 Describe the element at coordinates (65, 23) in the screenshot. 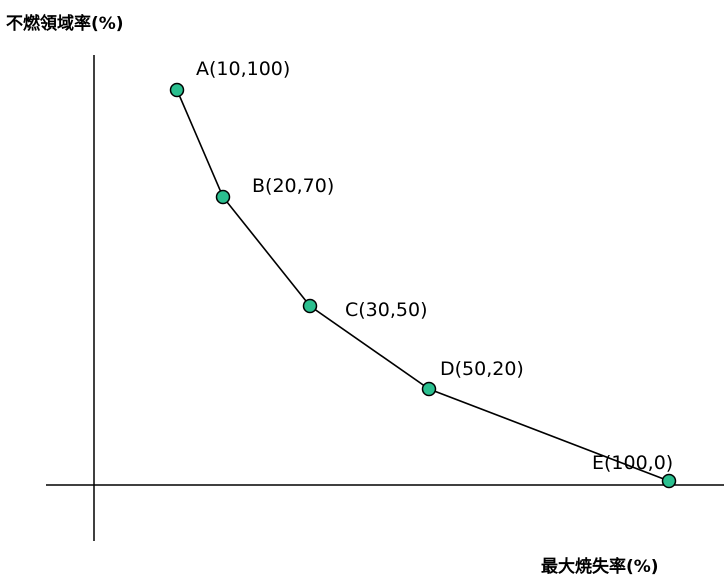

I see `y-axis-title: 不燃領域率(%)` at that location.